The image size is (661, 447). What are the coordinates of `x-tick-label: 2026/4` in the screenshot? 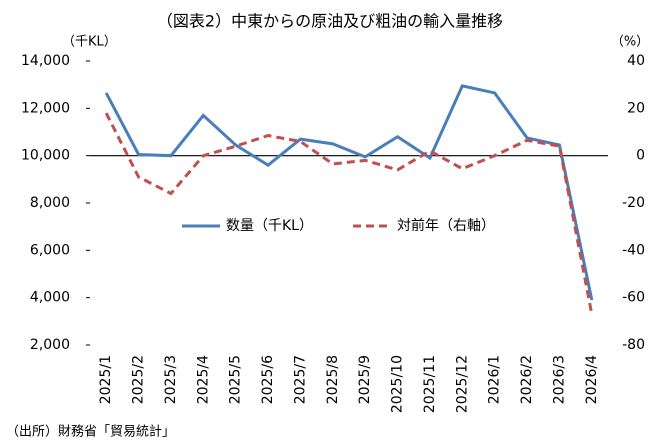 It's located at (592, 379).